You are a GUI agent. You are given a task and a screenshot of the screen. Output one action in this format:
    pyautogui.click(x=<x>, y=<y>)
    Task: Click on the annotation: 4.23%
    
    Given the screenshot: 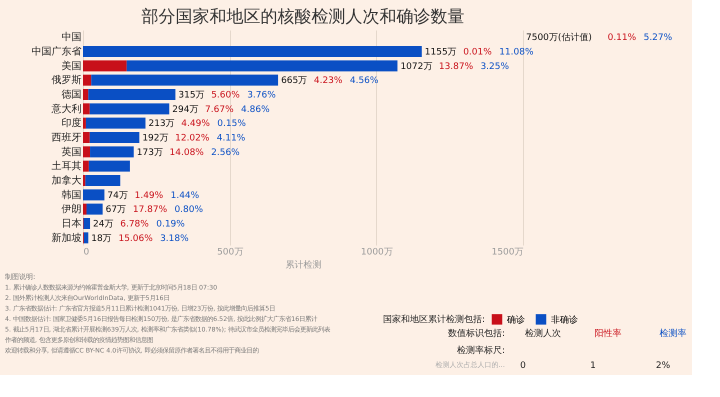 What is the action you would take?
    pyautogui.click(x=328, y=81)
    